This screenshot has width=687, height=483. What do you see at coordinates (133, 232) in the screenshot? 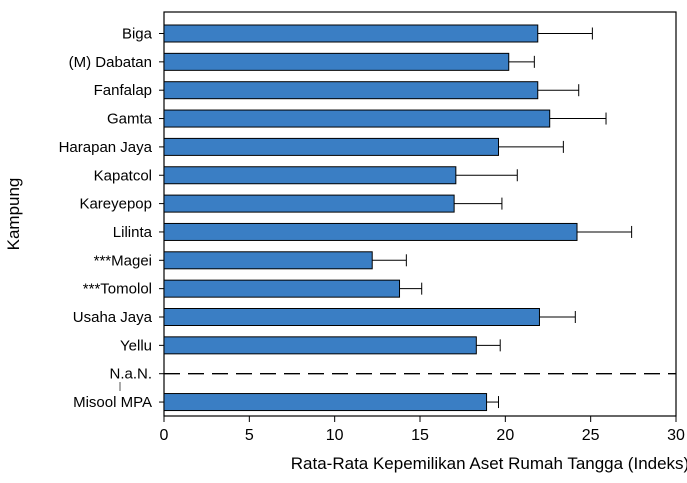
I see `y-tick-label: Lilinta` at bounding box center [133, 232].